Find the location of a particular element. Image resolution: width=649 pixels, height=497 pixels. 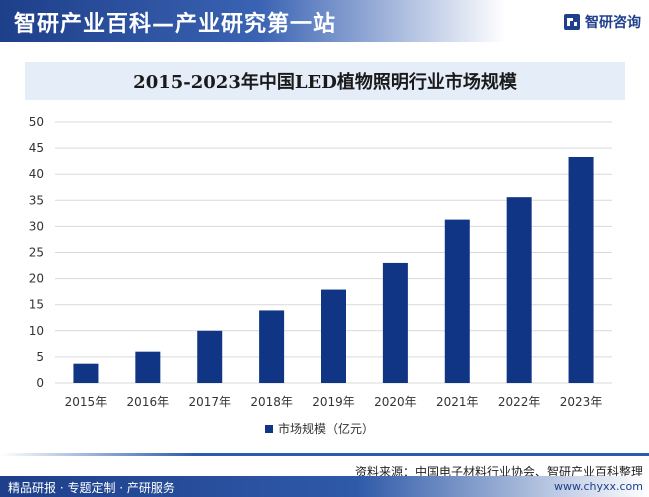

legend: 市场规模（亿元） is located at coordinates (319, 428).